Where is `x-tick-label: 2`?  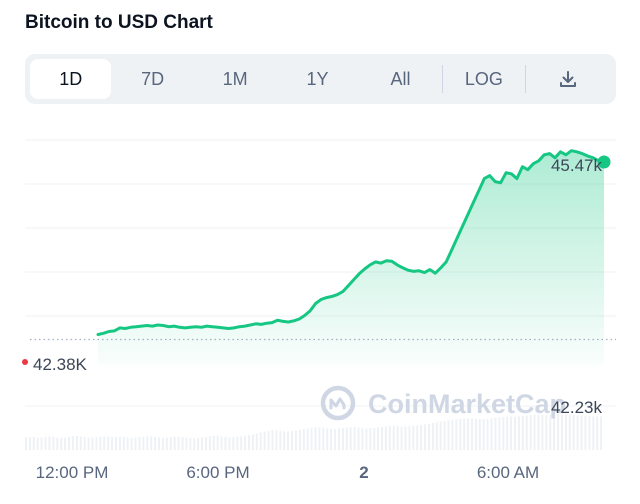
x-tick-label: 2 is located at coordinates (363, 472).